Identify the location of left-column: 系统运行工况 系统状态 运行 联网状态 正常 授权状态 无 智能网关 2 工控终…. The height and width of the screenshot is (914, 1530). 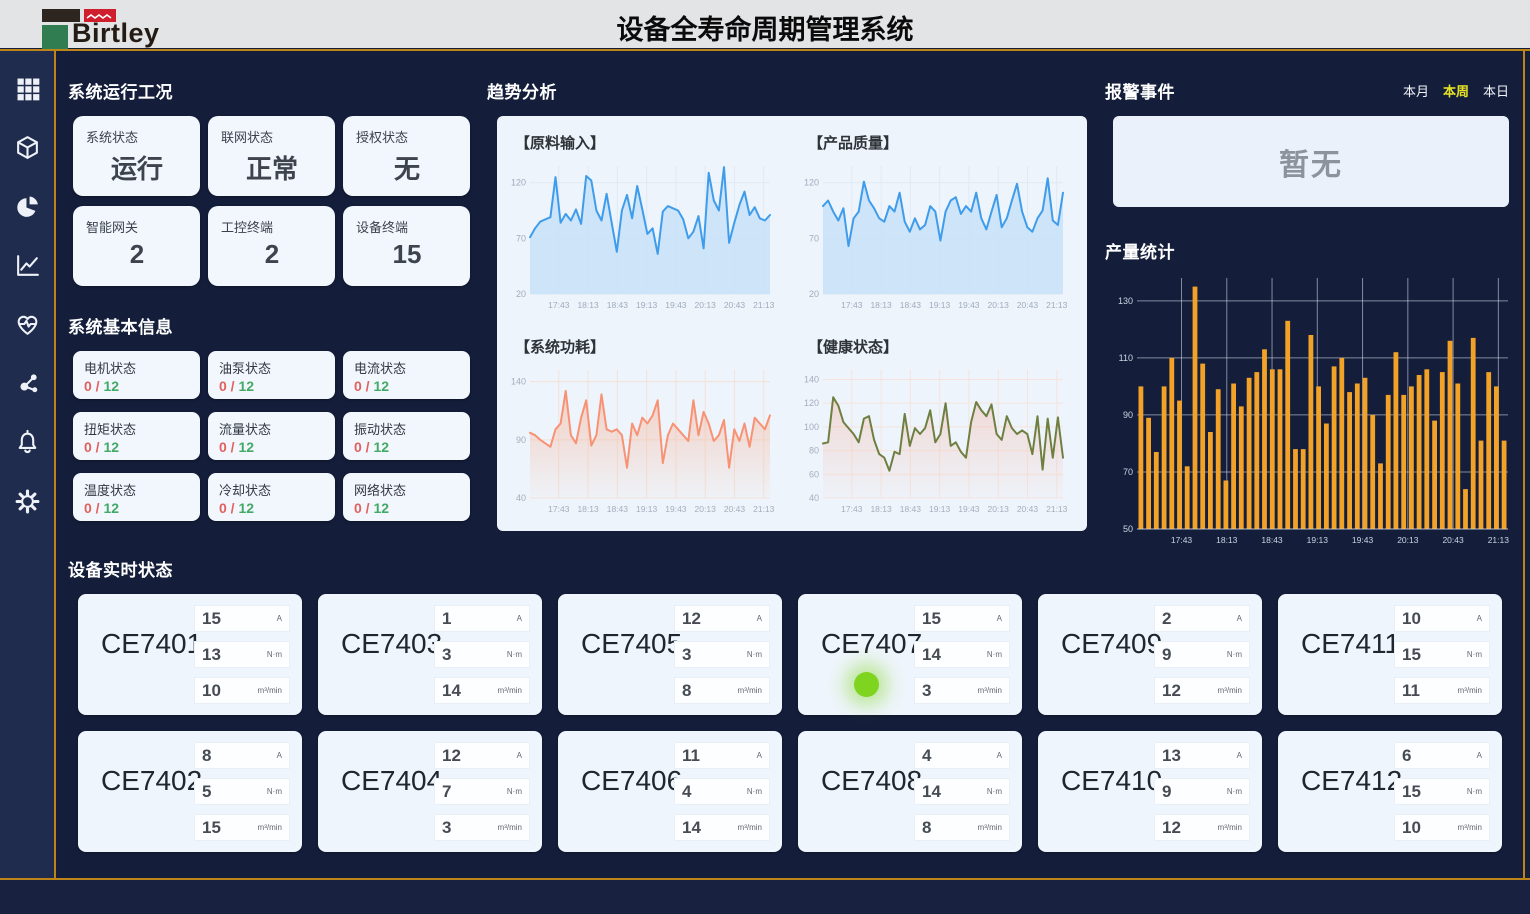
(270, 299).